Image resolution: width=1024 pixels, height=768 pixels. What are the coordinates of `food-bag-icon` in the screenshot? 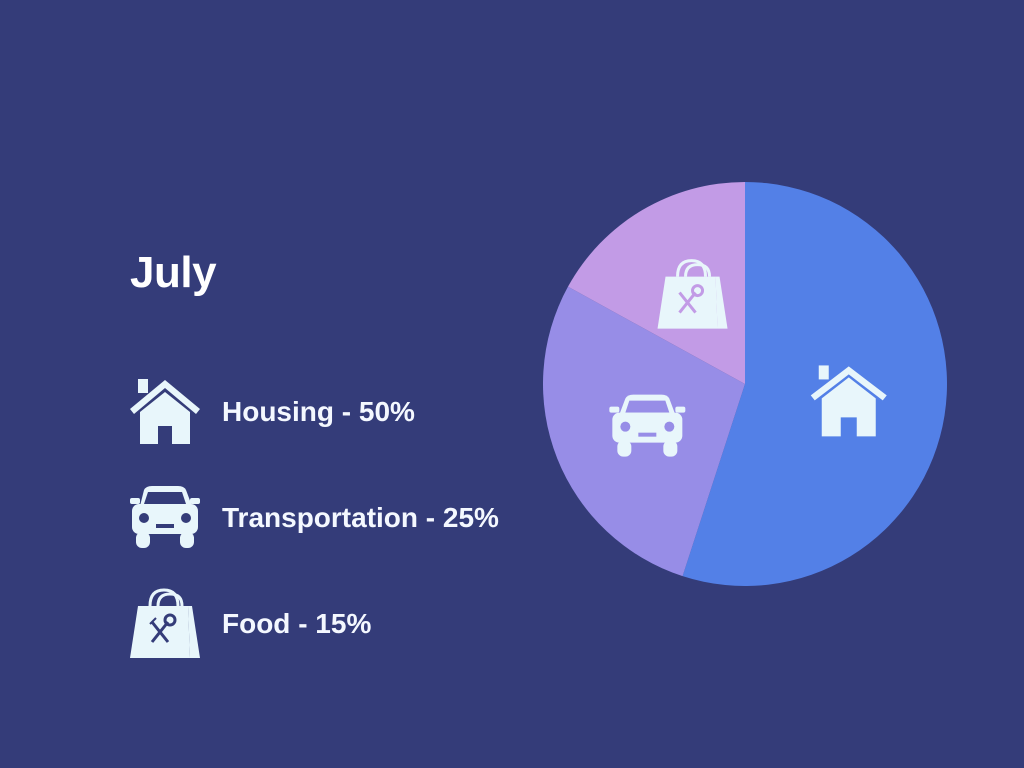 It's located at (165, 624).